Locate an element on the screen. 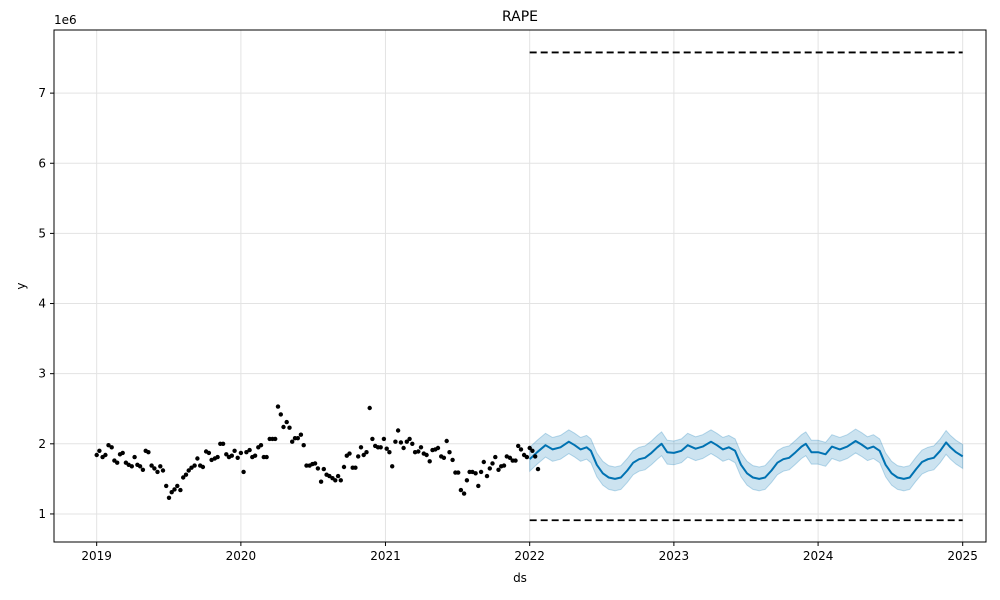 The image size is (1000, 600). x-tick-label: 2019 is located at coordinates (96, 556).